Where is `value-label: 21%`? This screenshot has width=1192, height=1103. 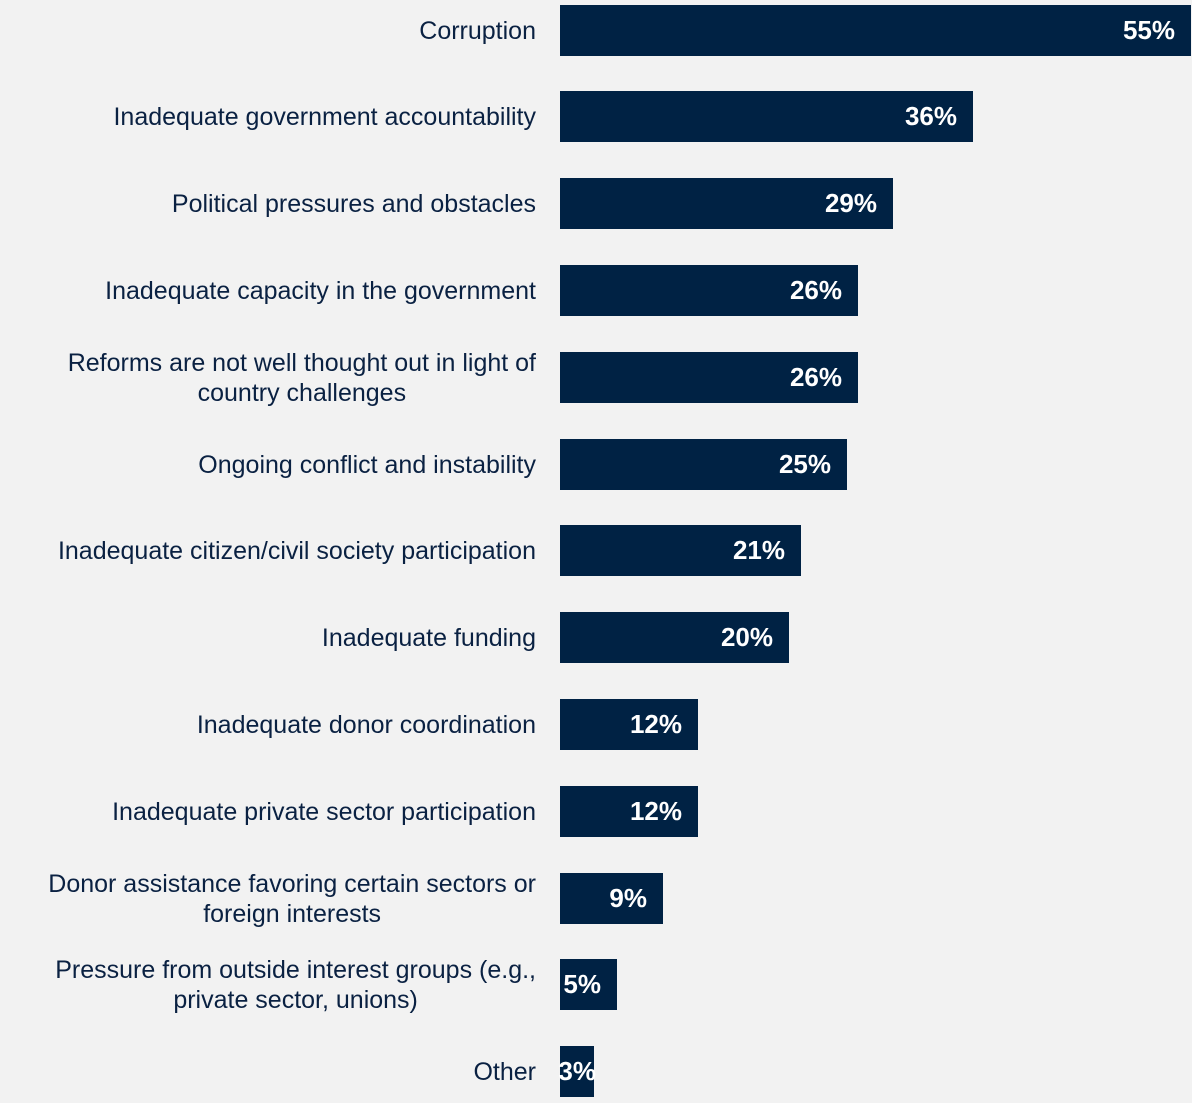
value-label: 21% is located at coordinates (758, 550).